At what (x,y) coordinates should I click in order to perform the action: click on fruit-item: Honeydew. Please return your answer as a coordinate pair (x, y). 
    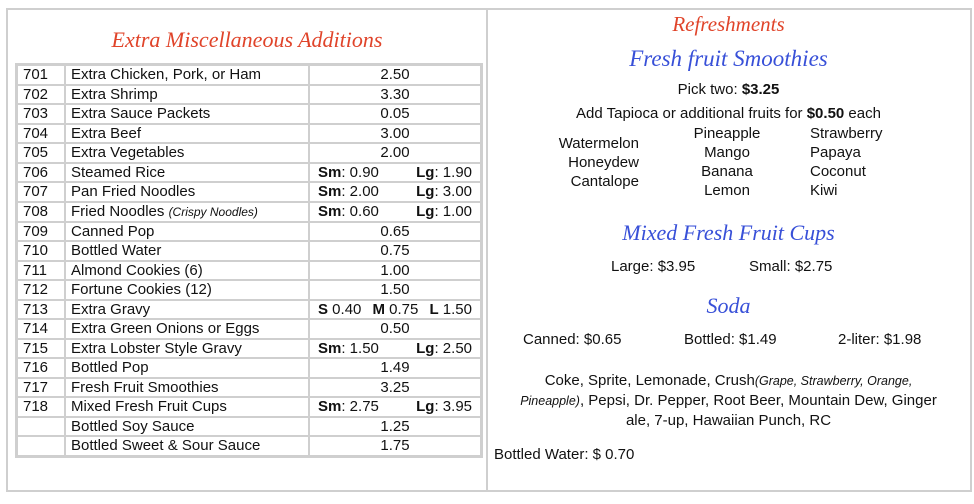
    Looking at the image, I should click on (603, 162).